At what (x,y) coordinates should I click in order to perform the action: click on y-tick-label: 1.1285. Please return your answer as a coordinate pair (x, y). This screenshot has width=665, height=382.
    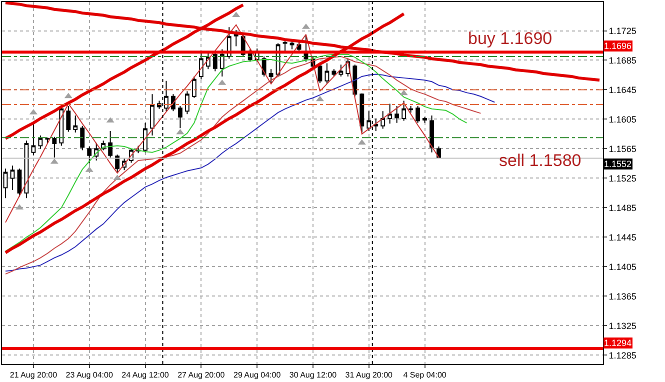
    Looking at the image, I should click on (622, 355).